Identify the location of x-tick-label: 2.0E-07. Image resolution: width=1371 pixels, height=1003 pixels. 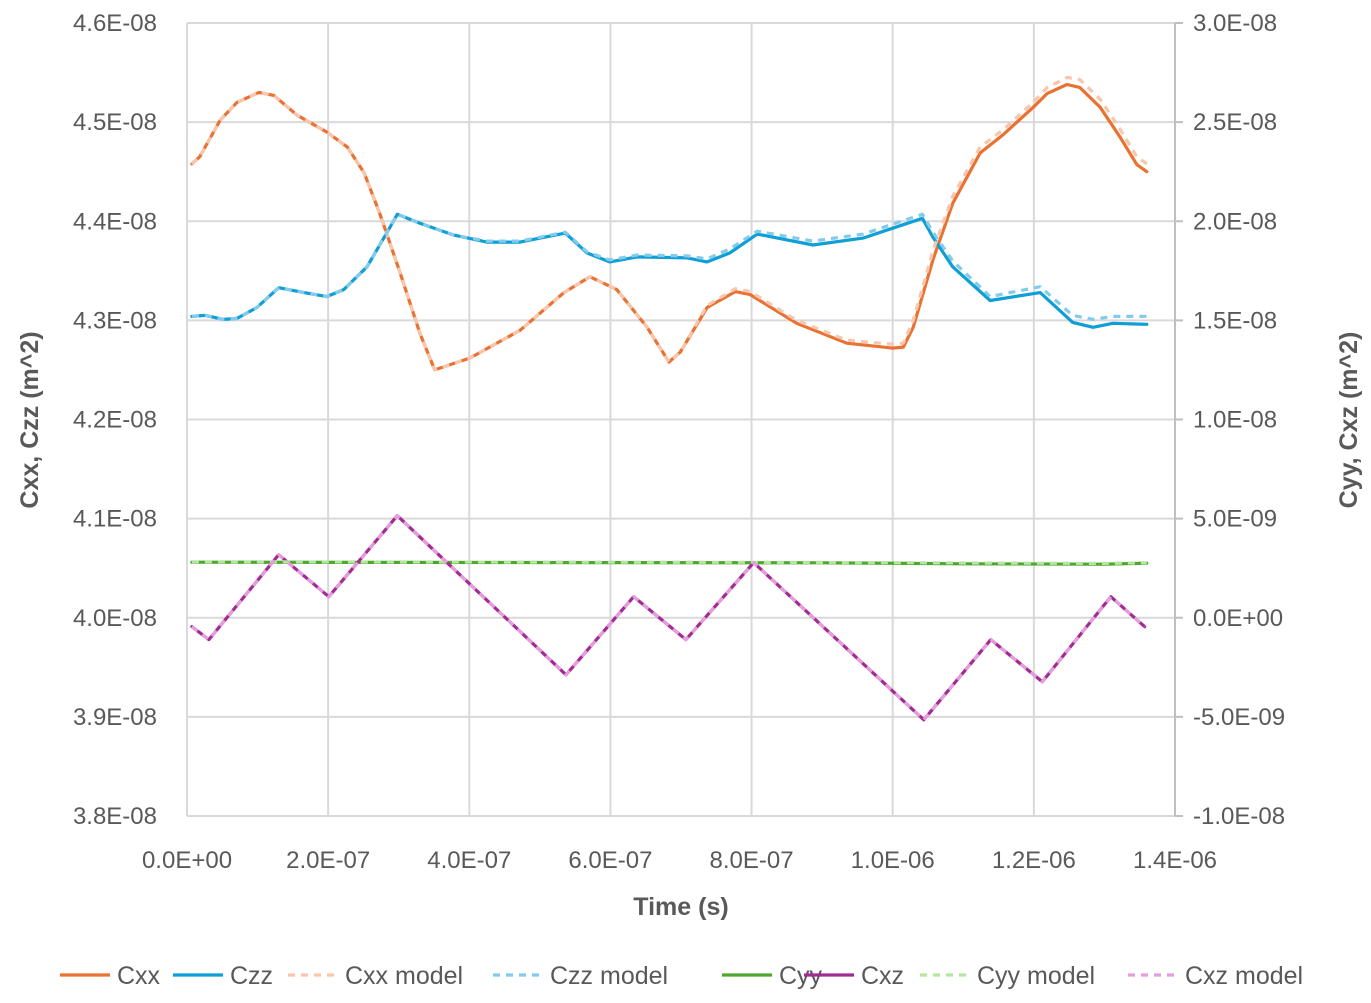
(328, 860).